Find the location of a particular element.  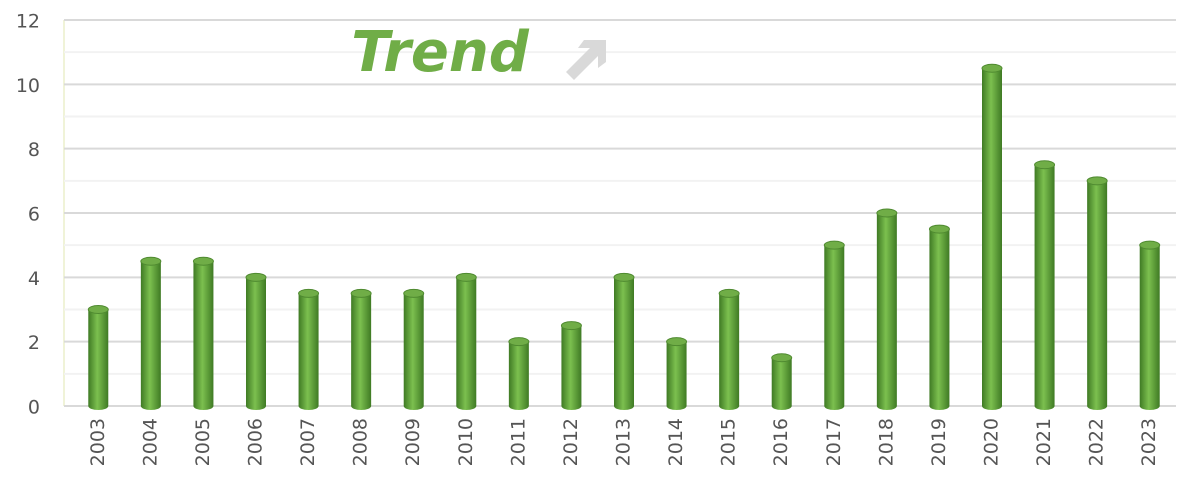

x-tick-label: 2010 is located at coordinates (466, 442).